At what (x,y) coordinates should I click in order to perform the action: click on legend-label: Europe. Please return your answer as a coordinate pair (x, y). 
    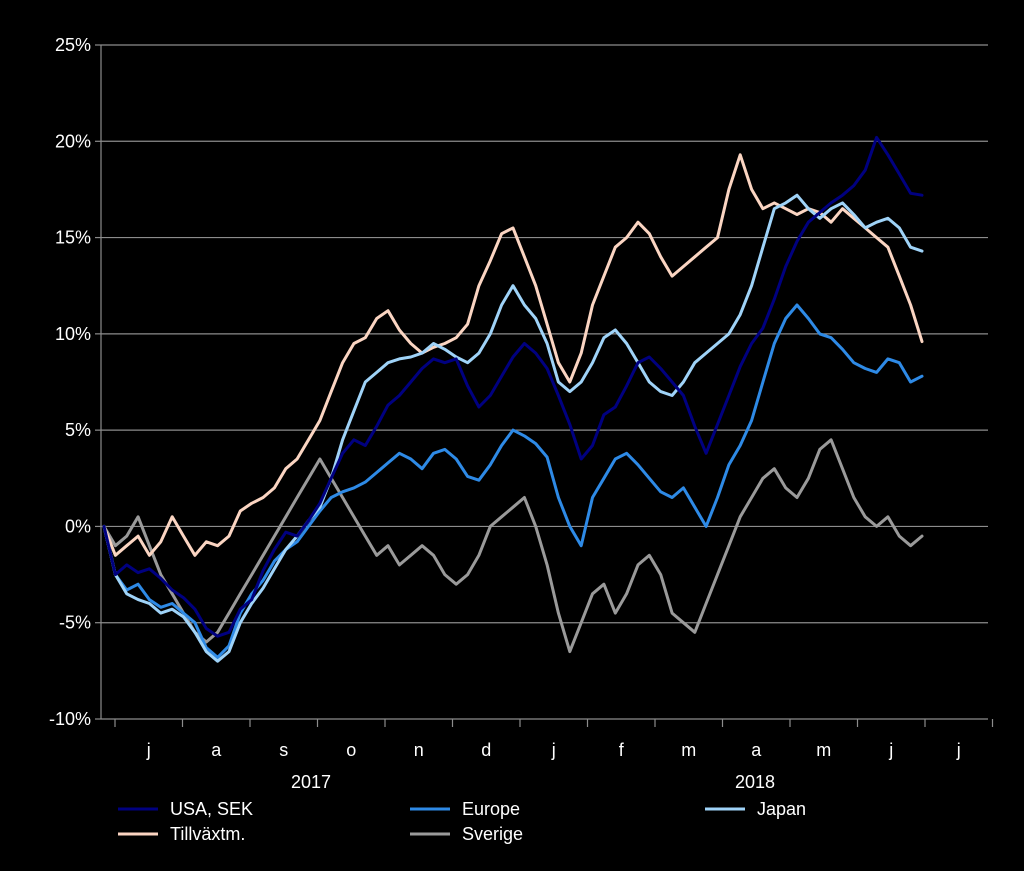
    Looking at the image, I should click on (491, 809).